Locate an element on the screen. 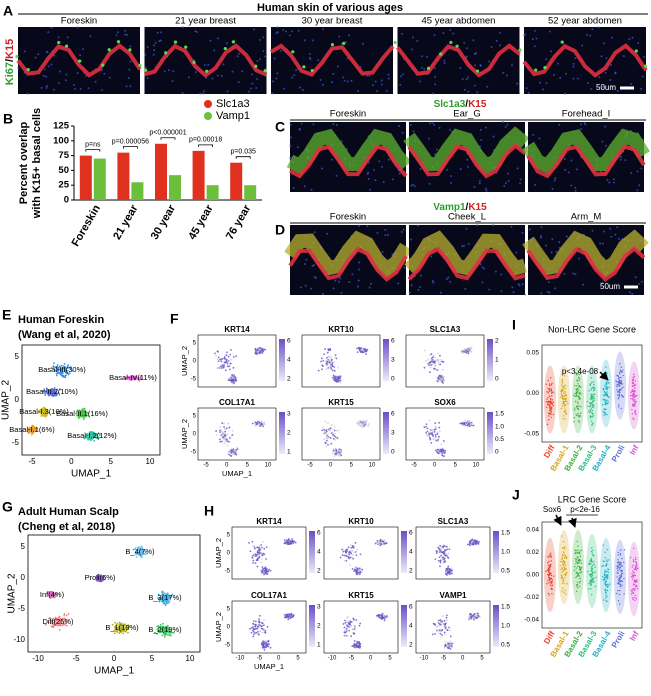 This screenshot has width=651, height=696. color-bar-label: 4 is located at coordinates (319, 552).